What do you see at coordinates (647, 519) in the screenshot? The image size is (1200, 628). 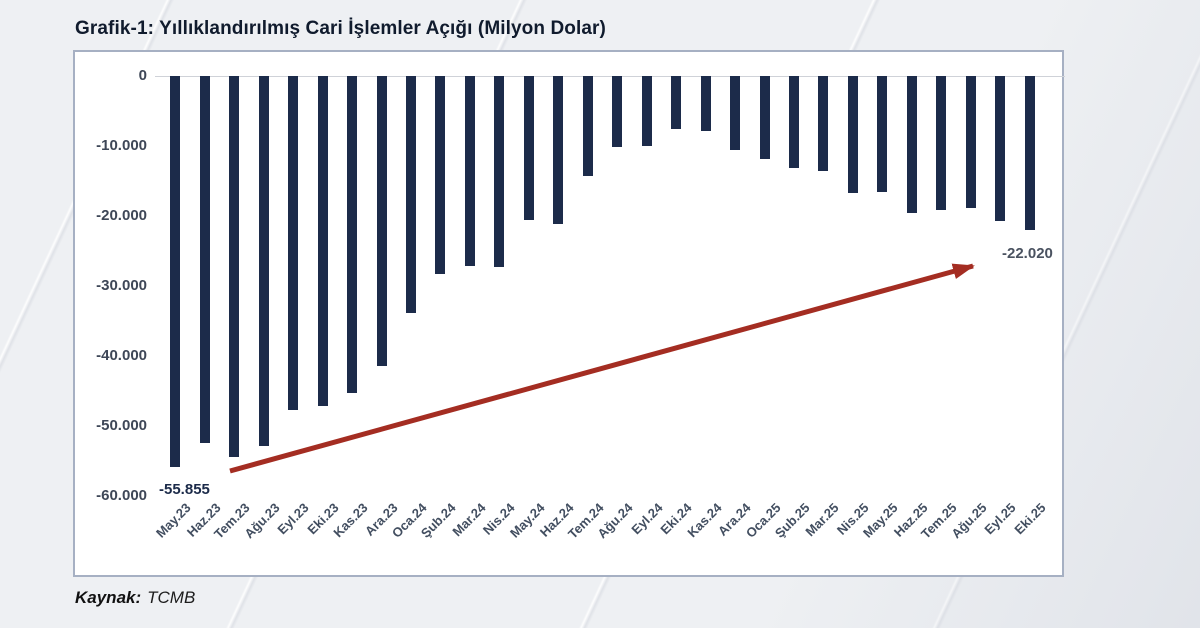 I see `x-axis-label: Eyl.24` at bounding box center [647, 519].